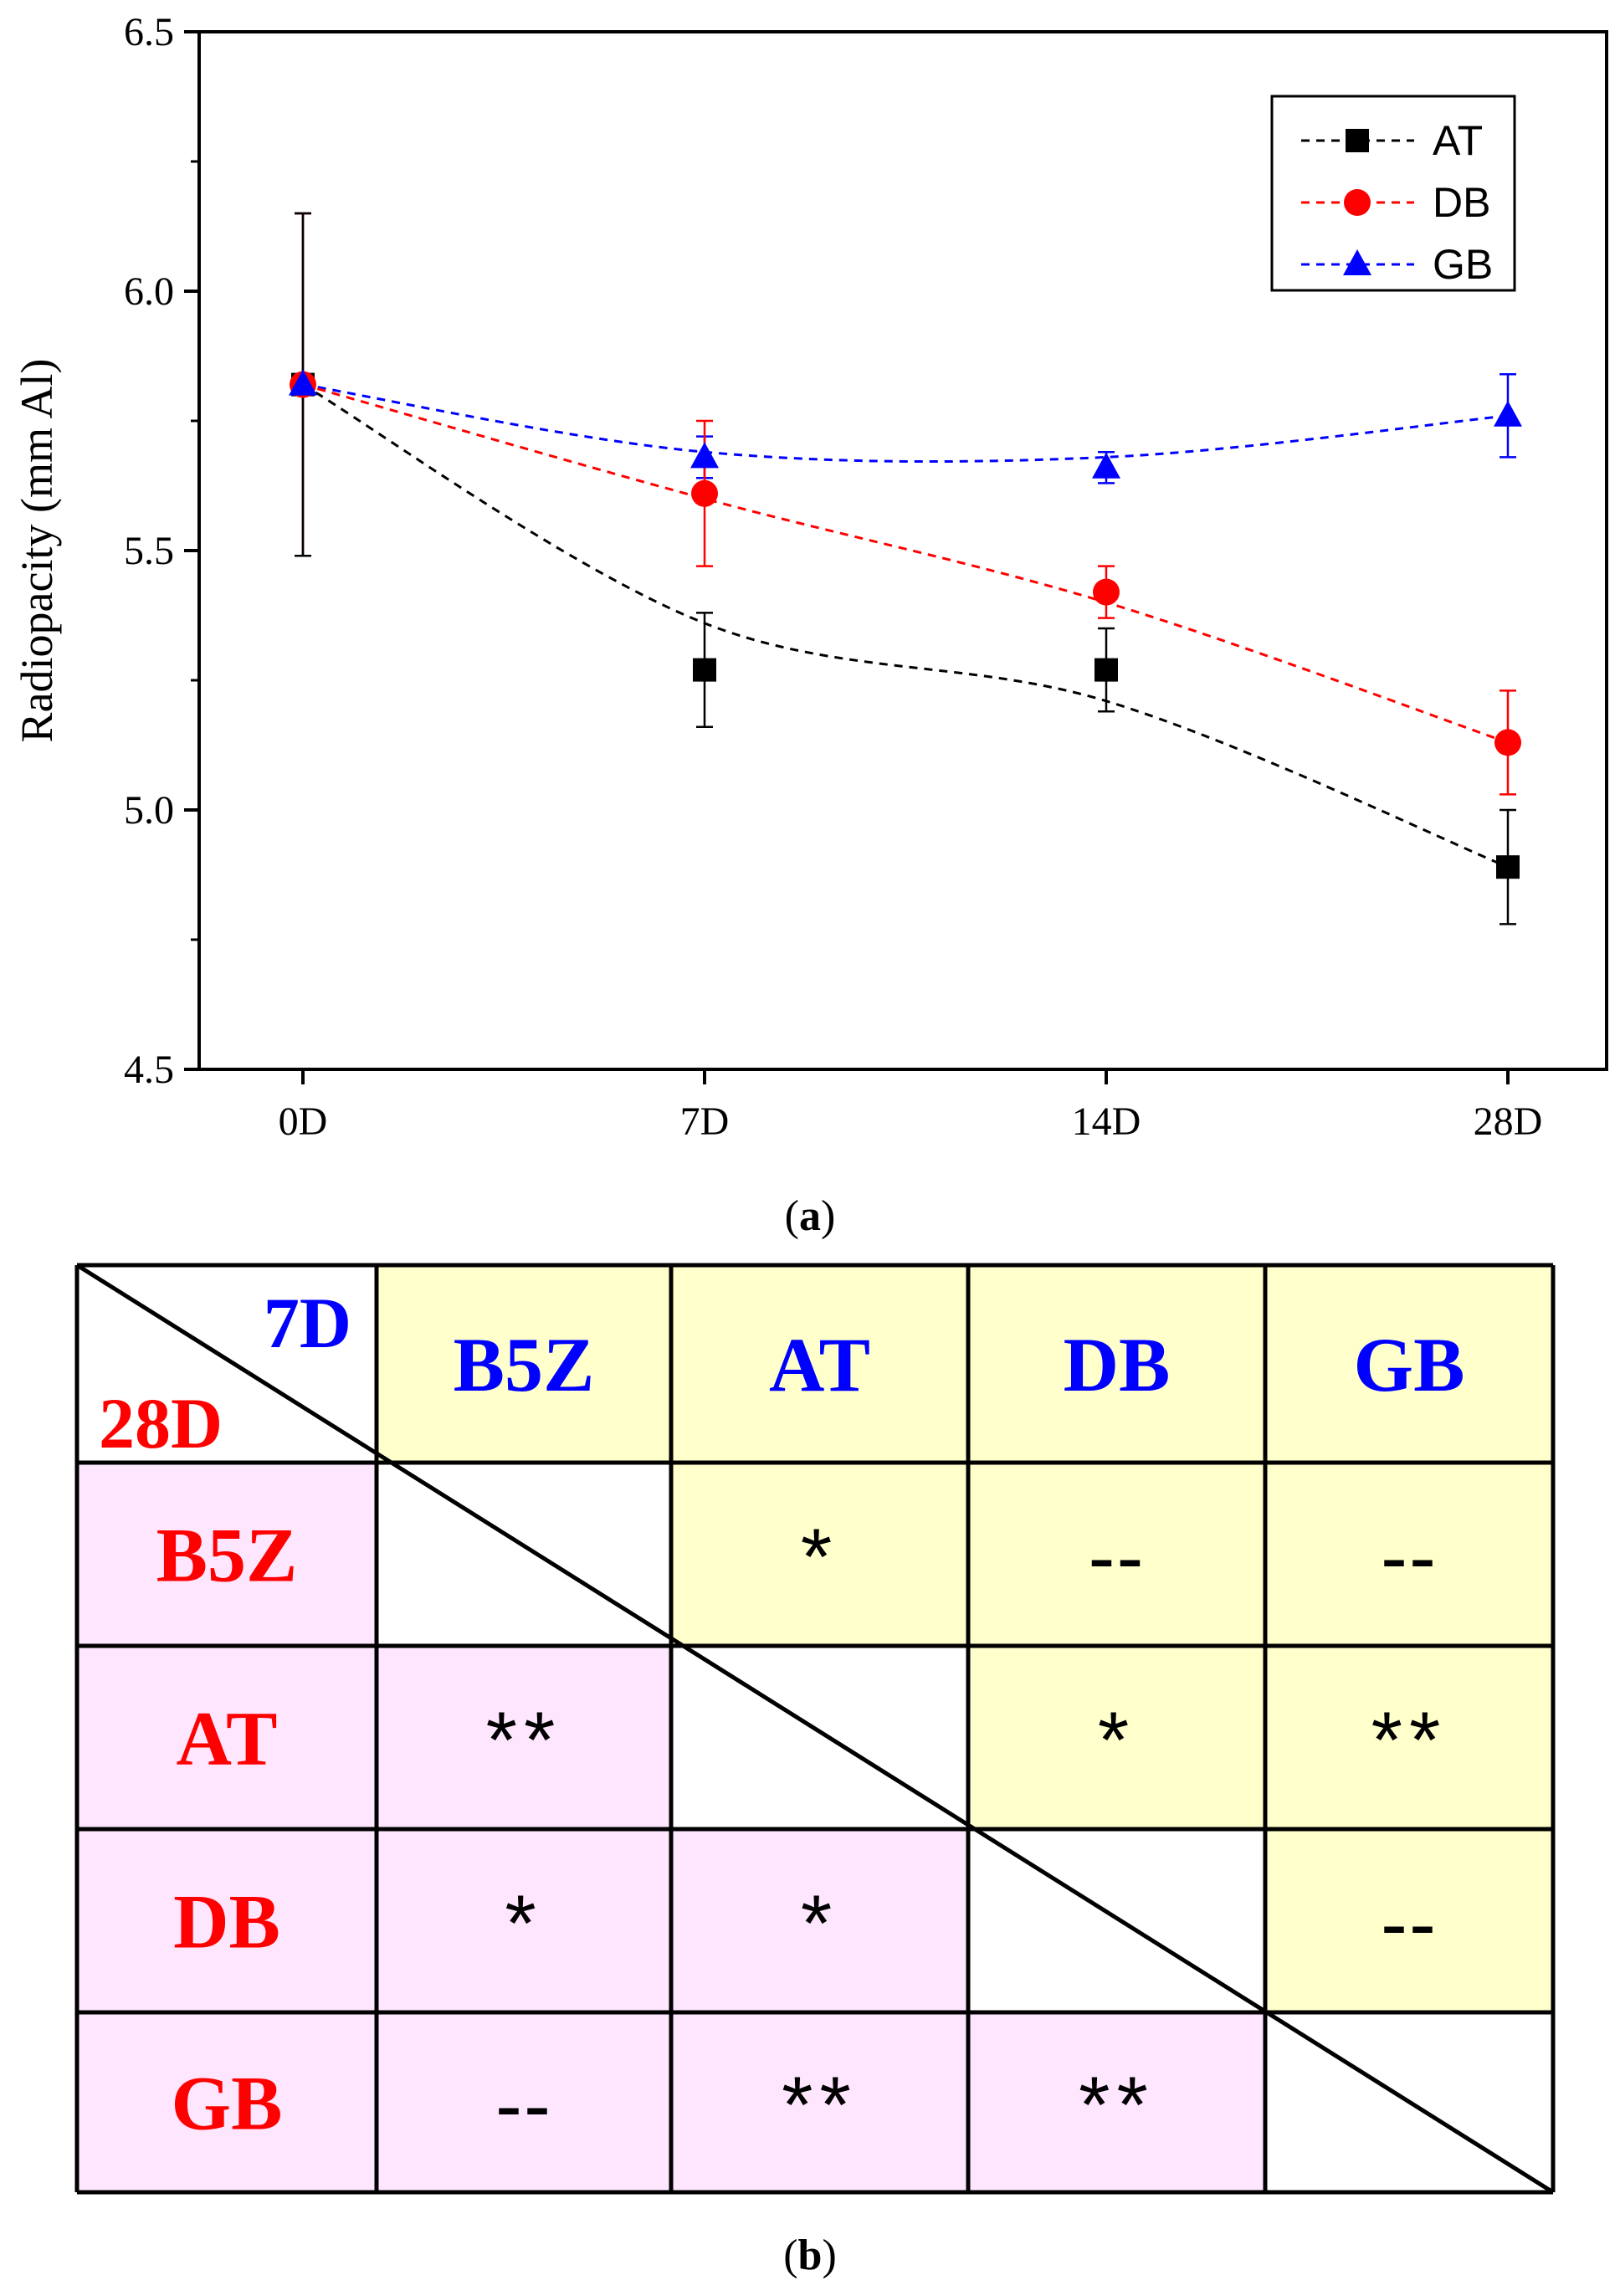 This screenshot has height=2296, width=1620. I want to click on markers-db, so click(906, 563).